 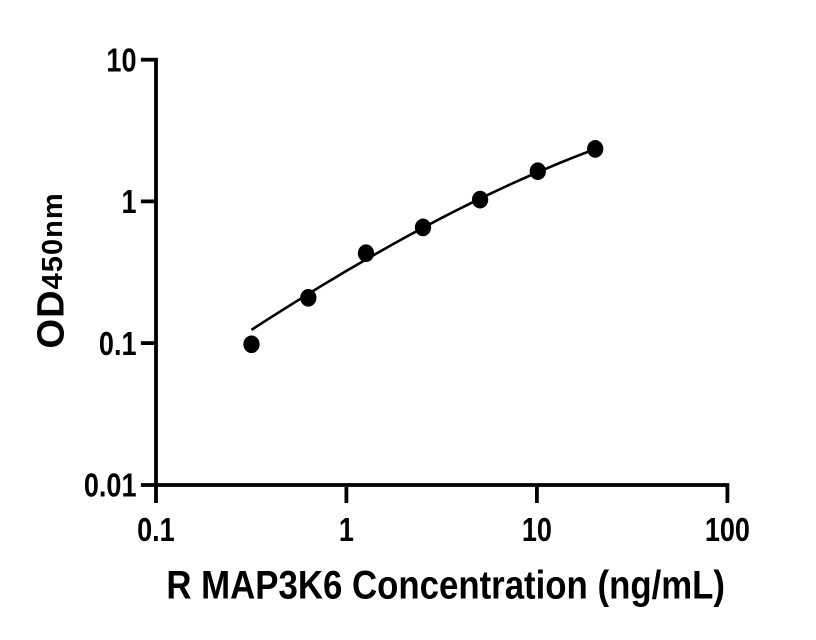 What do you see at coordinates (52, 270) in the screenshot?
I see `svg-text: OD450nm` at bounding box center [52, 270].